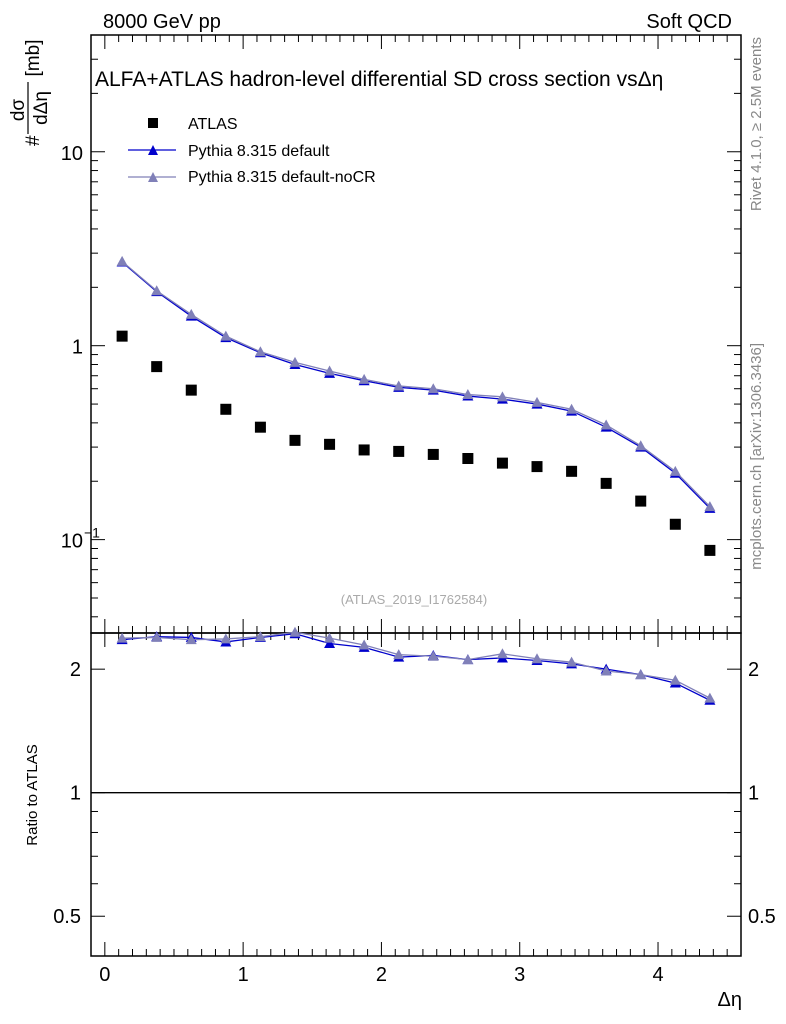 This screenshot has height=1024, width=786. I want to click on ratio-default-point, so click(330, 642).